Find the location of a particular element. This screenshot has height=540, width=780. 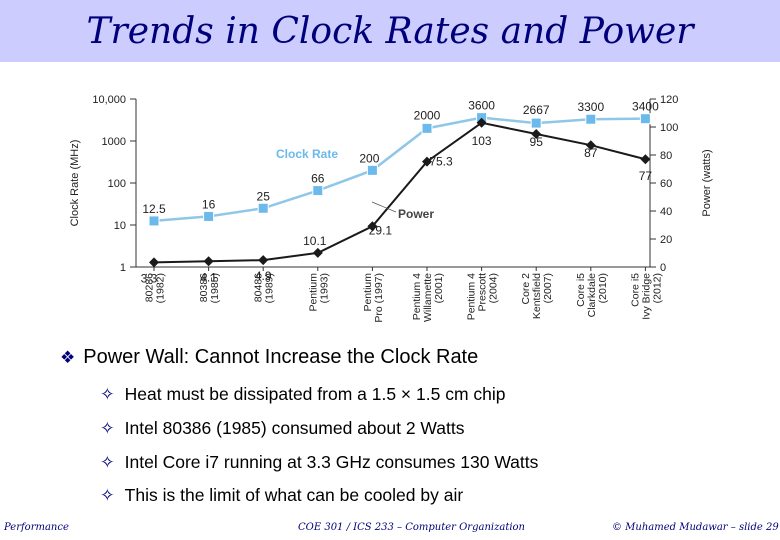

power-data-label: 77 is located at coordinates (646, 176).